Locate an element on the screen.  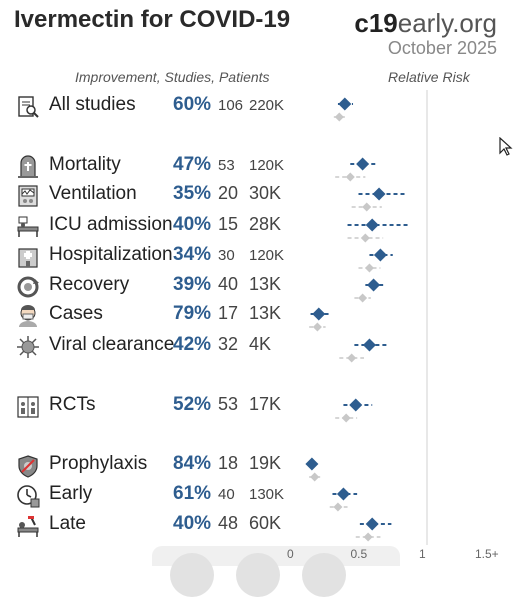
outcome-row: Mortality 47% 53 120K is located at coordinates (150, 168).